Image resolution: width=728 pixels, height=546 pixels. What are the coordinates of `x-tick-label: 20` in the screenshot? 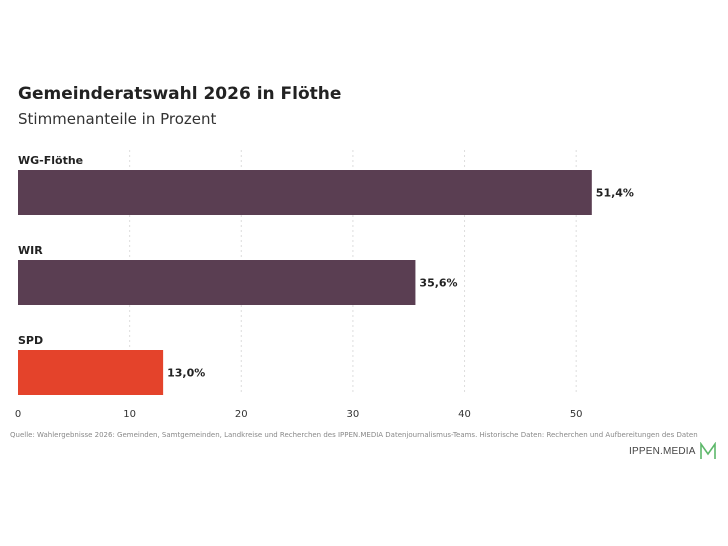 It's located at (241, 414).